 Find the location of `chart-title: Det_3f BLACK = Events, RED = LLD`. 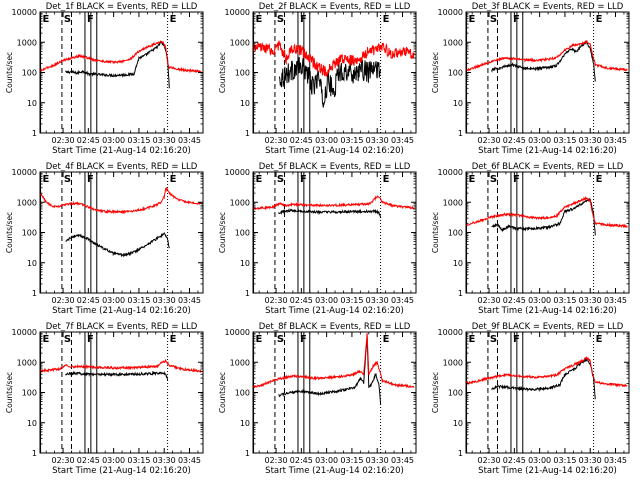

chart-title: Det_3f BLACK = Events, RED = LLD is located at coordinates (548, 7).